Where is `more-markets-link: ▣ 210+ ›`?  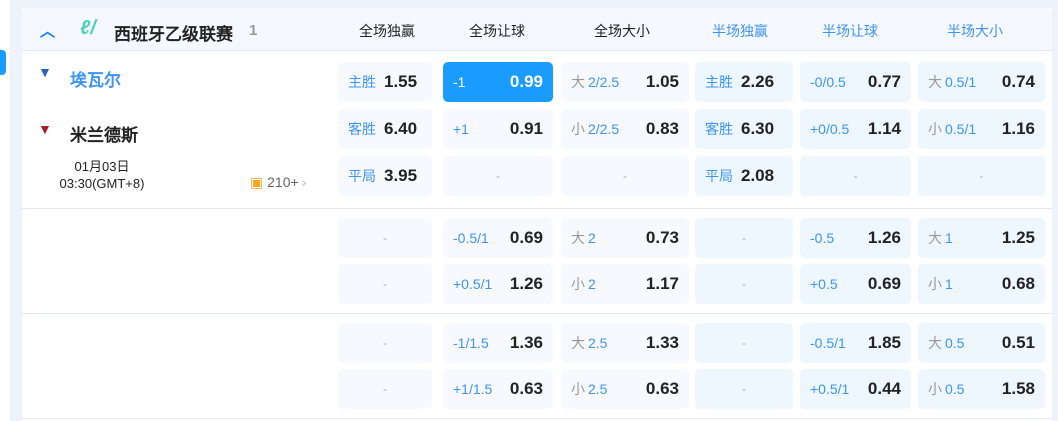
more-markets-link: ▣ 210+ › is located at coordinates (278, 182).